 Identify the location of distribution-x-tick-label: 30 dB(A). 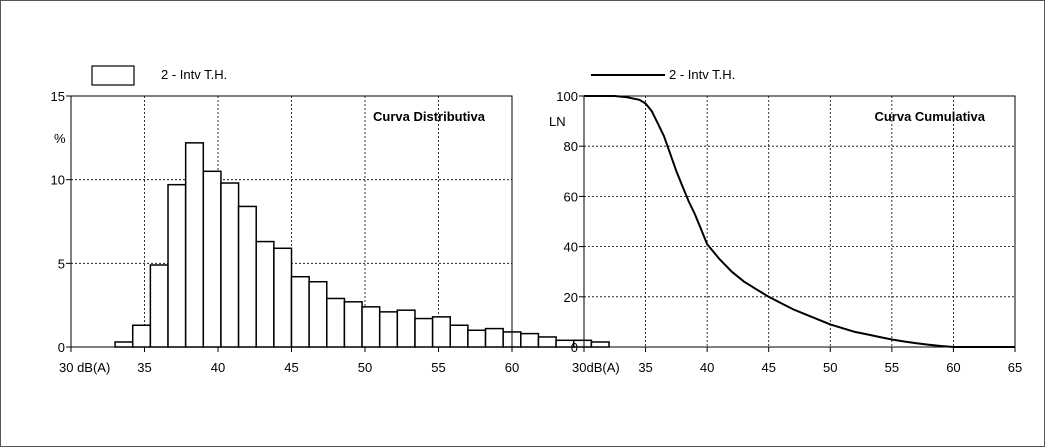
(84, 367).